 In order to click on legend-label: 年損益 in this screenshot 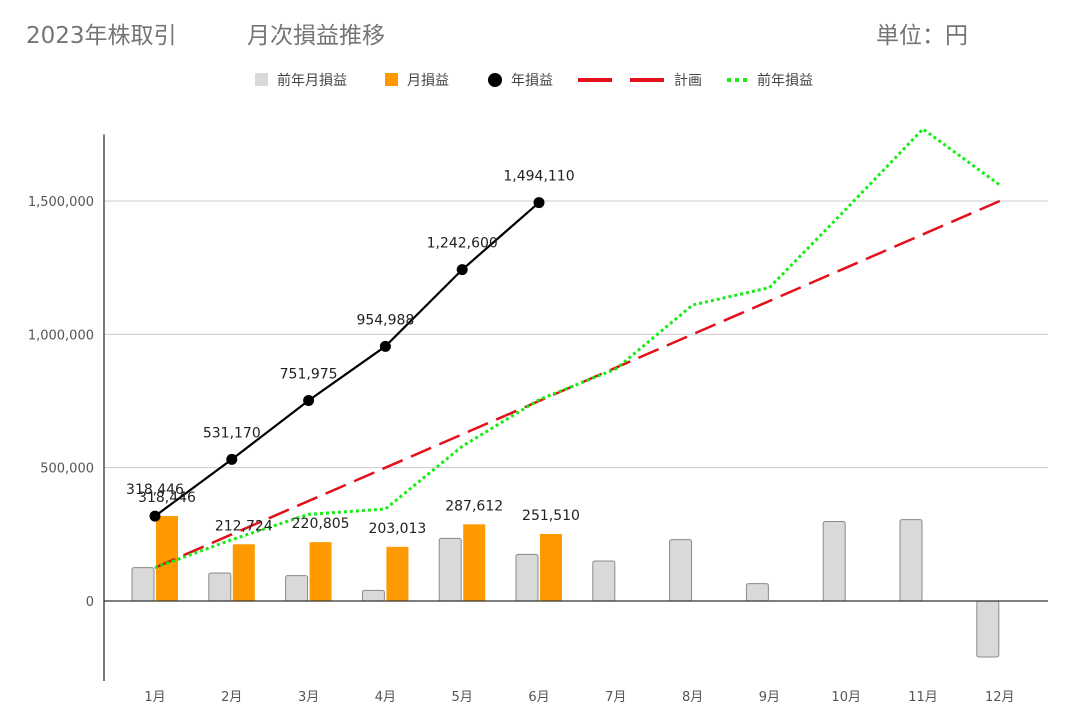, I will do `click(532, 81)`.